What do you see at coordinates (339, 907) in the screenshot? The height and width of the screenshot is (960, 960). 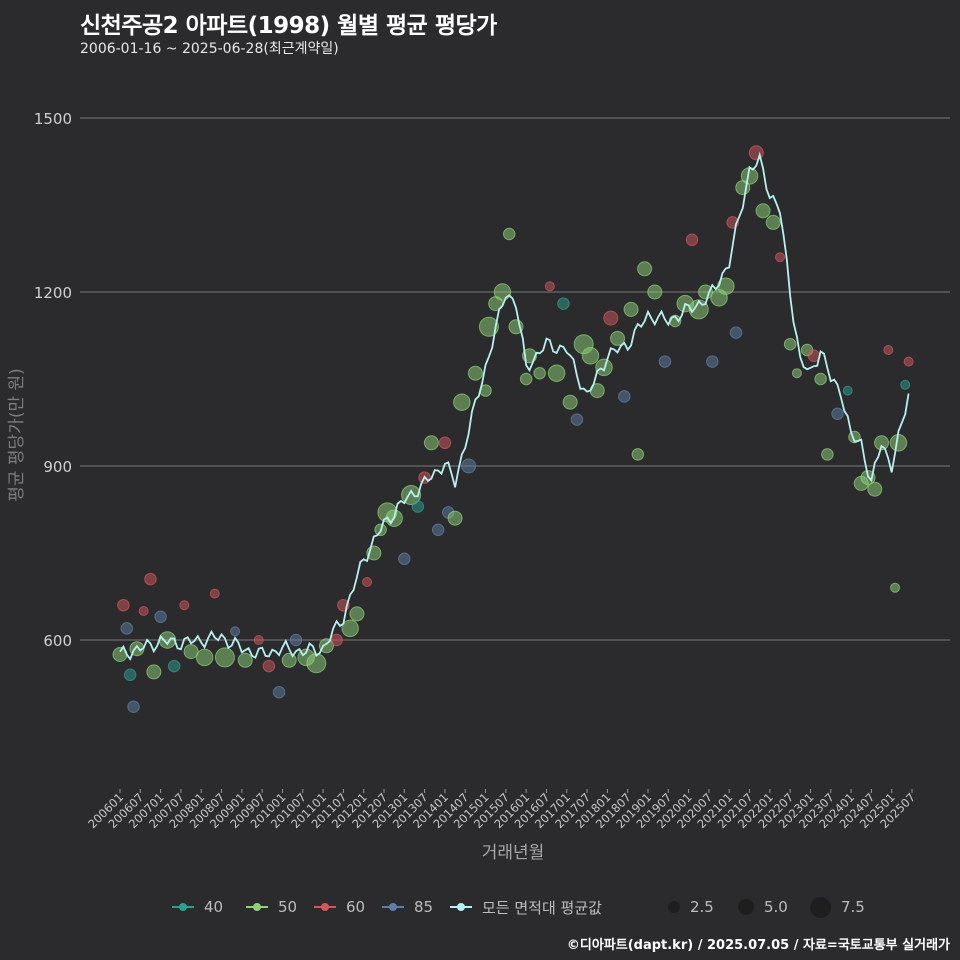 I see `legend-item-60: 60` at bounding box center [339, 907].